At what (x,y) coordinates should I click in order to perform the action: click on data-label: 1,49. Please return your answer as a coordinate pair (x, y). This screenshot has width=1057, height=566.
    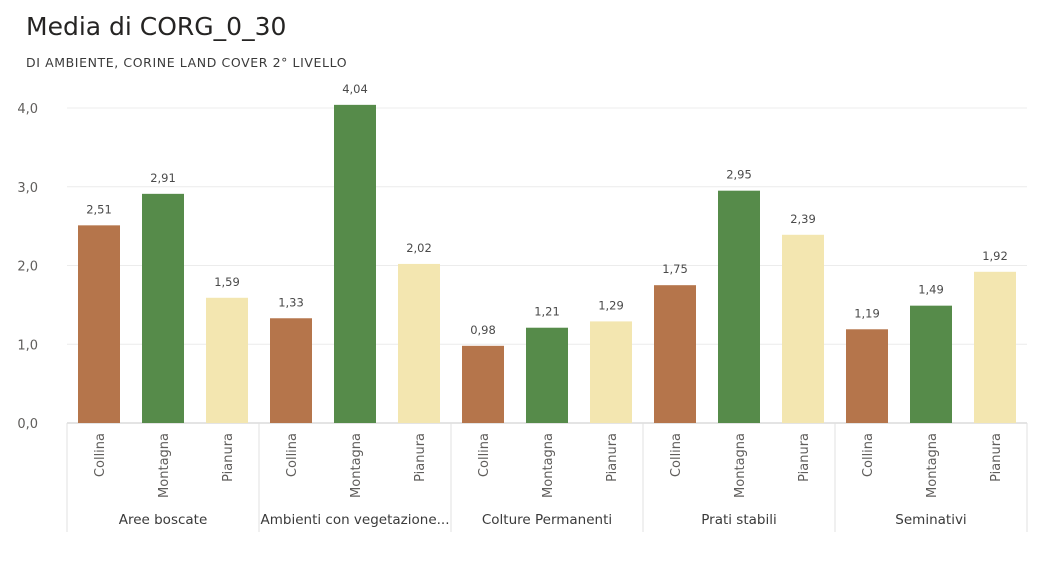
    Looking at the image, I should click on (931, 290).